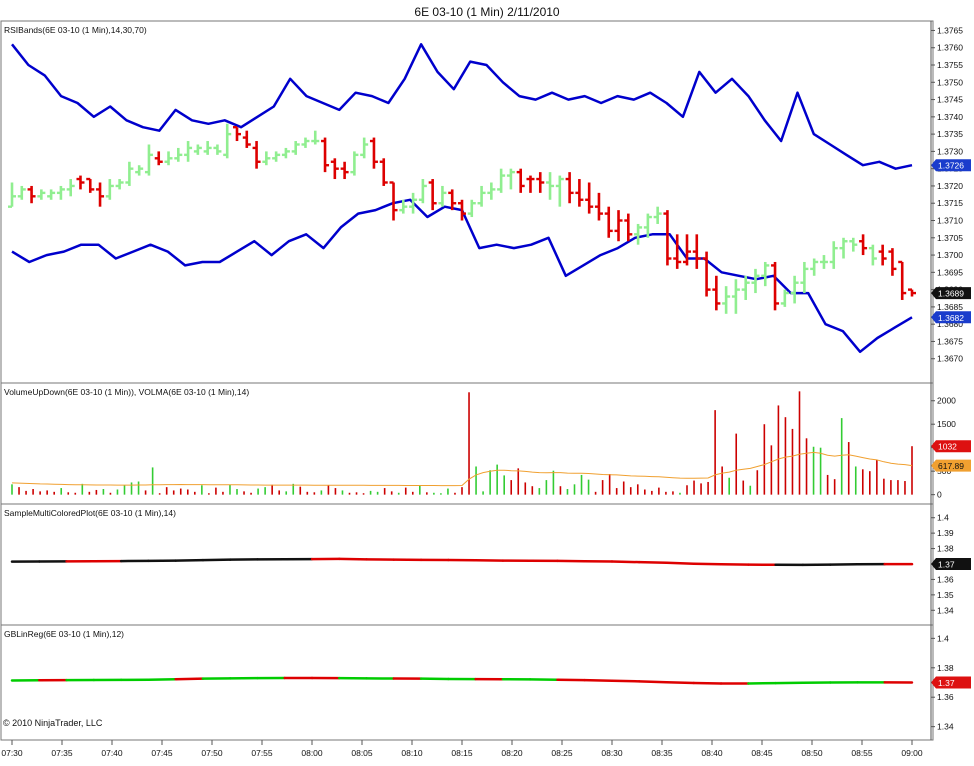  I want to click on last-value-text: 1.3726, so click(951, 166).